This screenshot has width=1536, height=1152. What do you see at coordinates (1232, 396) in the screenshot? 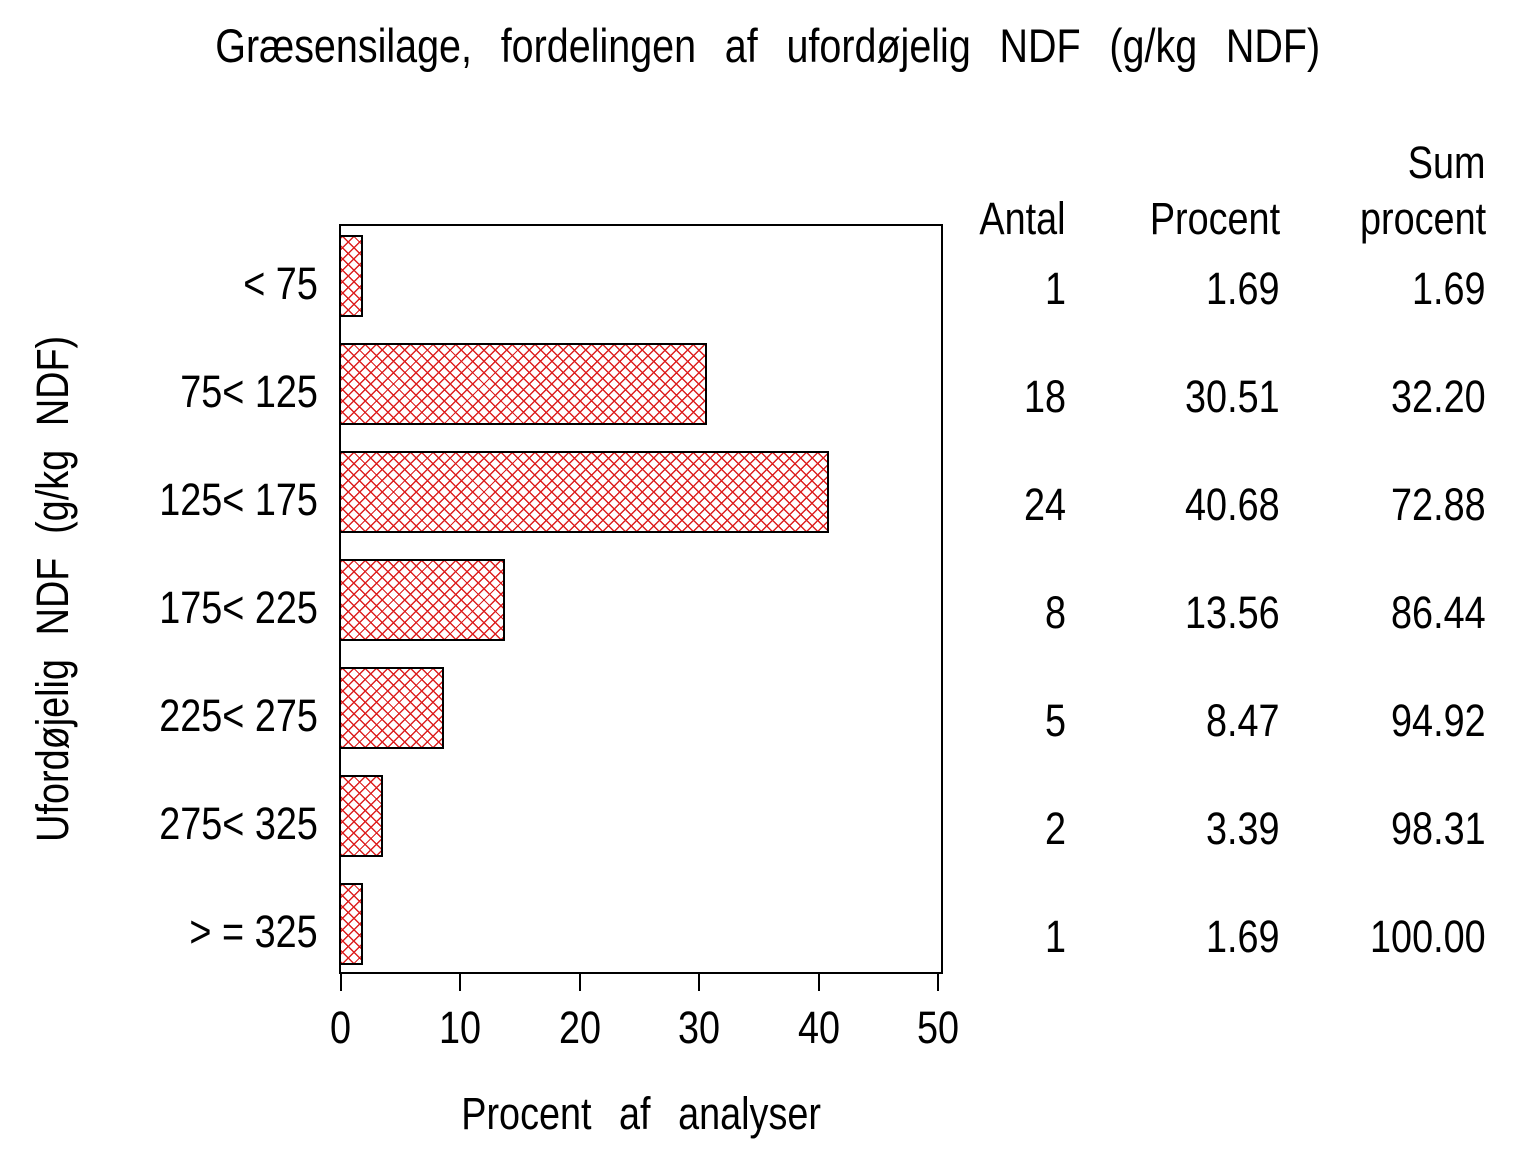
I see `text: 30.51` at bounding box center [1232, 396].